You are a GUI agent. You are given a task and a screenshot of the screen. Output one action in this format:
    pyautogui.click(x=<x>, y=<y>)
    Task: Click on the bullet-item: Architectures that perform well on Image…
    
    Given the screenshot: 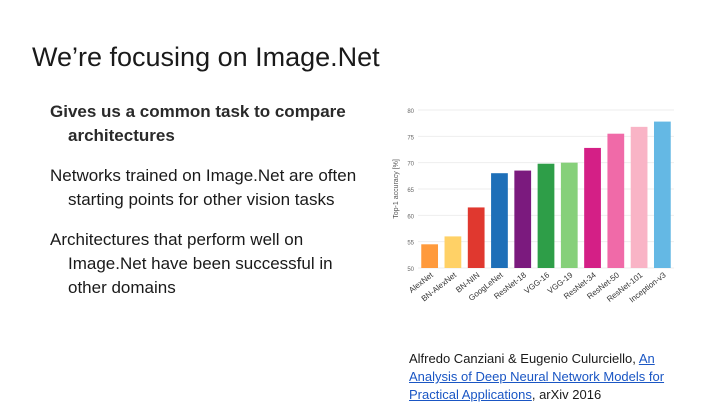 What is the action you would take?
    pyautogui.click(x=191, y=263)
    